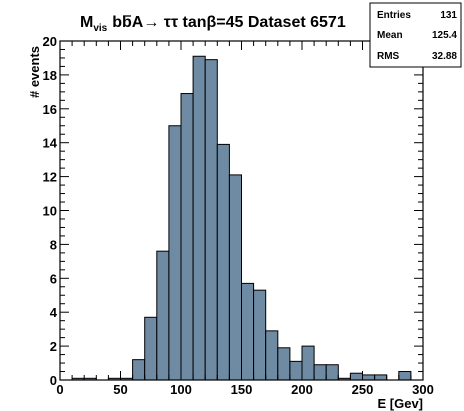 The width and height of the screenshot is (464, 411). What do you see at coordinates (53, 380) in the screenshot?
I see `y-tick-label: 0` at bounding box center [53, 380].